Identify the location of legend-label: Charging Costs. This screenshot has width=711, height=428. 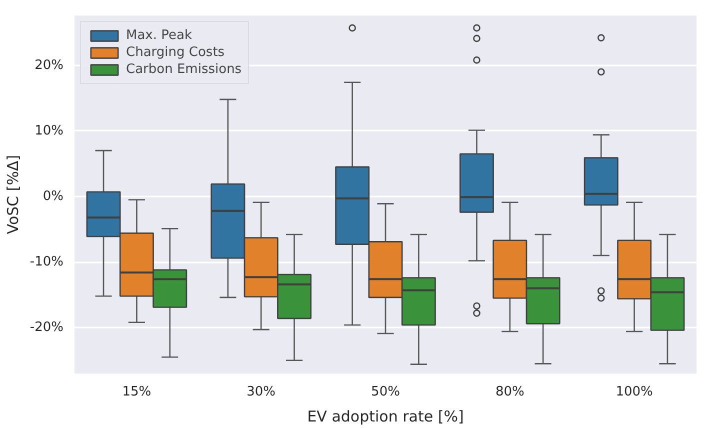
(175, 52).